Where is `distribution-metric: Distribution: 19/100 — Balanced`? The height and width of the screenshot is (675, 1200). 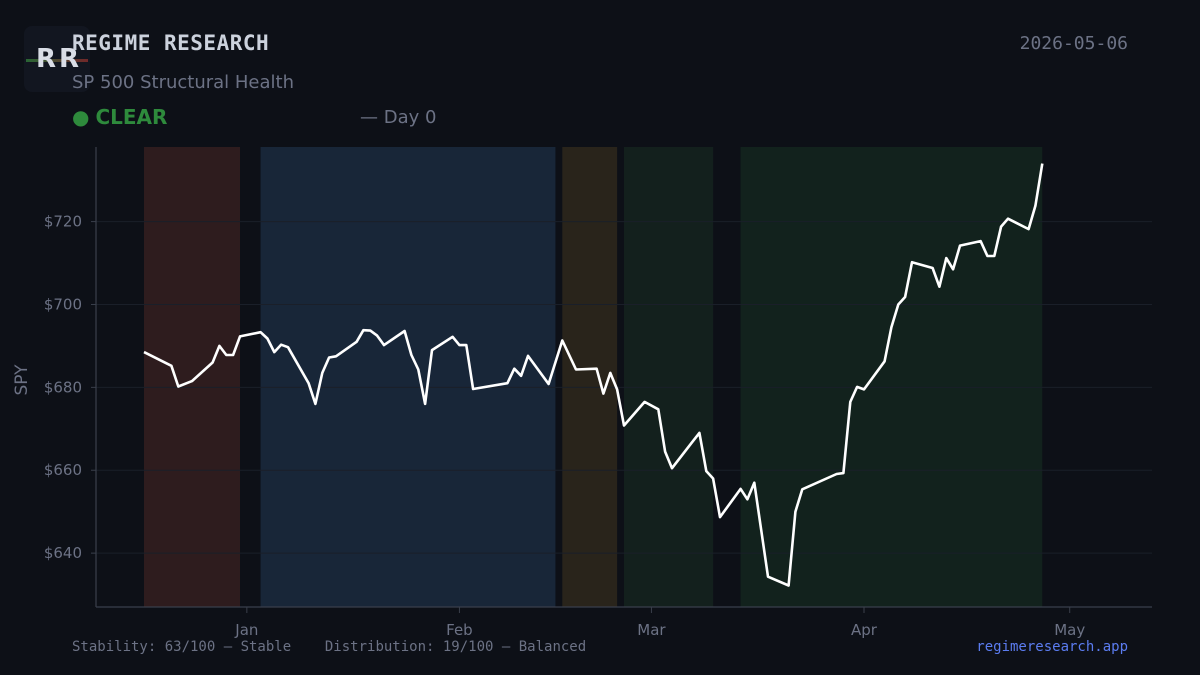
distribution-metric: Distribution: 19/100 — Balanced is located at coordinates (455, 647).